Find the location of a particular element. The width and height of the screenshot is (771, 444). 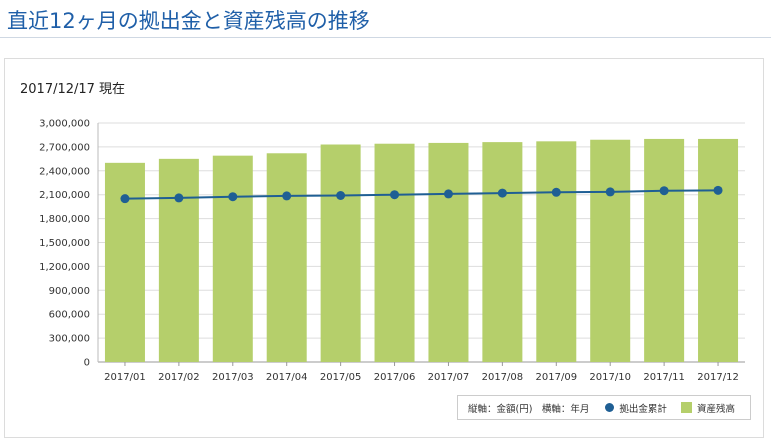

y-tick-label: 300,000 is located at coordinates (69, 339).